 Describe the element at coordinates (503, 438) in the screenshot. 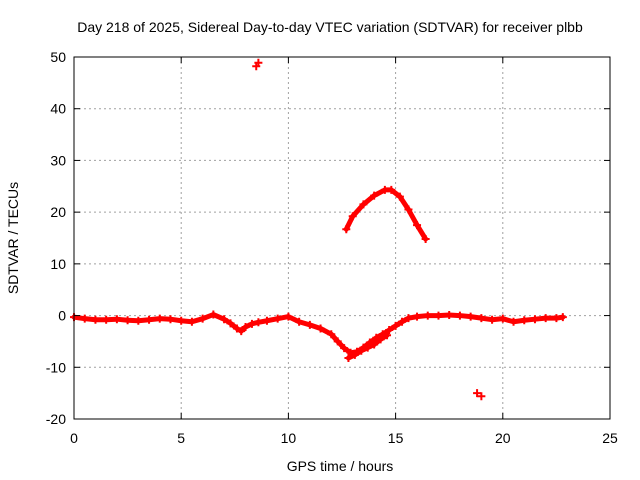

I see `x-tick-label: 20` at that location.